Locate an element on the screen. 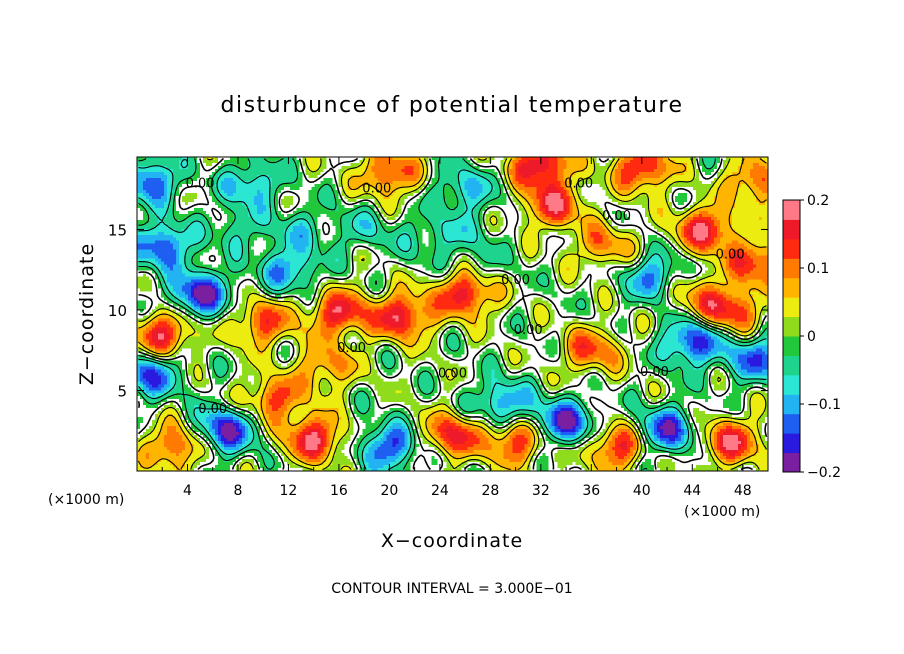  chart-title: disturbunce of potential temperature is located at coordinates (452, 105).